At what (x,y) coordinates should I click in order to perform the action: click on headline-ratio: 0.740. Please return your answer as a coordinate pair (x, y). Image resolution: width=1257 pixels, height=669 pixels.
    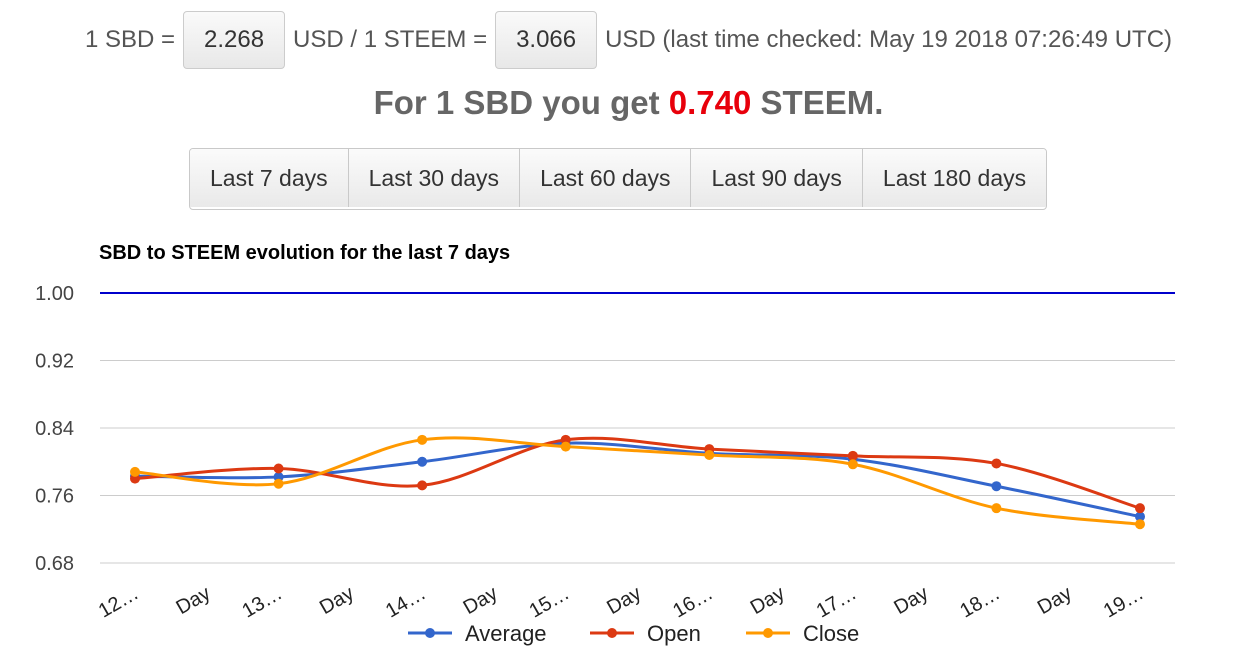
    Looking at the image, I should click on (710, 102).